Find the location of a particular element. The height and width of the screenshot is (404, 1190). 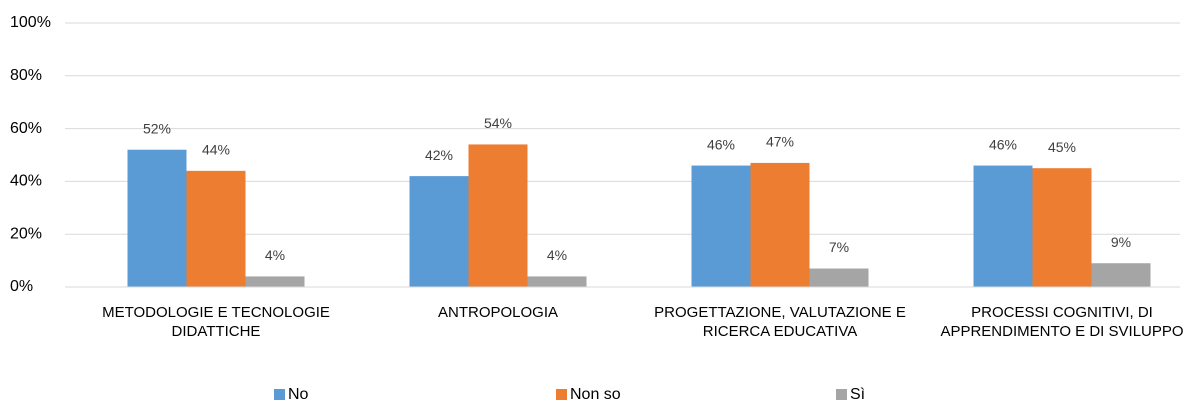

x-tick-label: METODOLOGIE E TECNOLOGIE DIDATTICHE is located at coordinates (216, 322).